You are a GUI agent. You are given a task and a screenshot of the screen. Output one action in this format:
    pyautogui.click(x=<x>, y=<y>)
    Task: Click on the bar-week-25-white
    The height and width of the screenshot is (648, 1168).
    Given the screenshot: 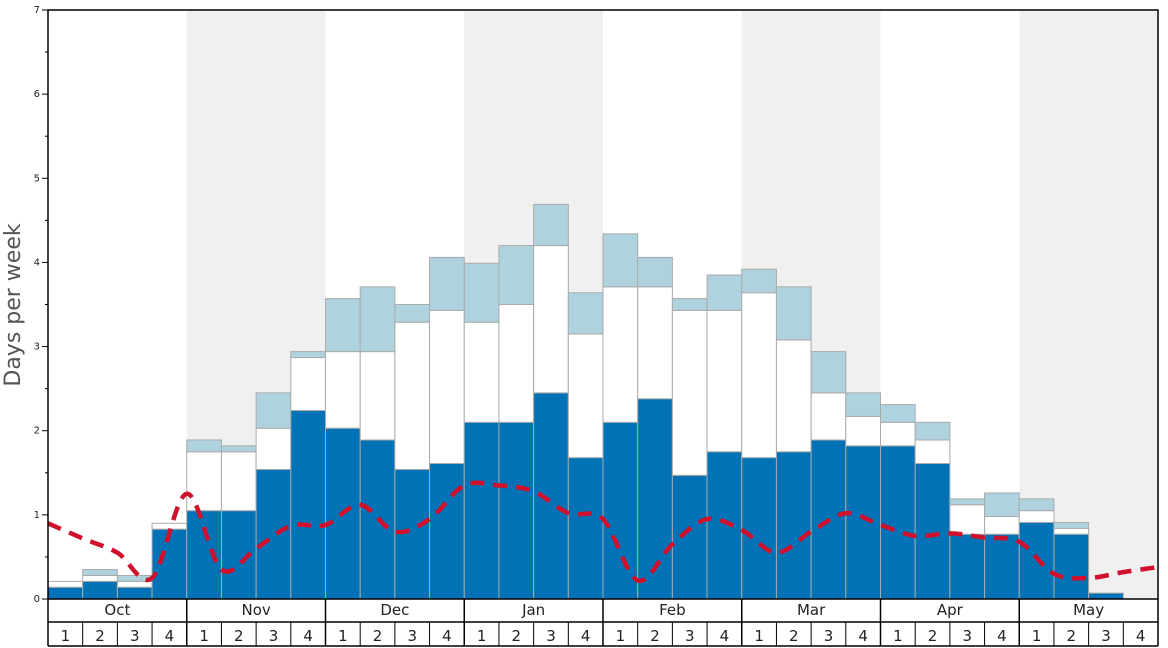 What is the action you would take?
    pyautogui.click(x=898, y=434)
    